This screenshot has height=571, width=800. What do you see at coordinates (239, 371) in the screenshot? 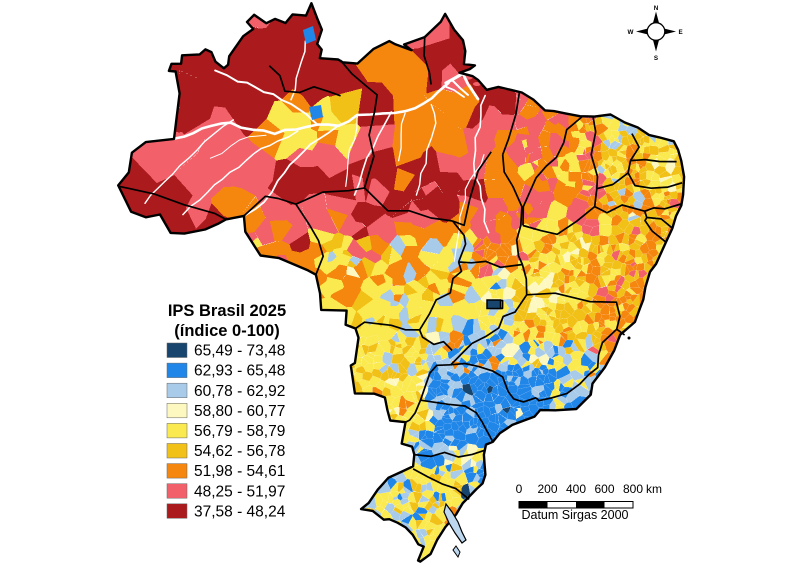
I see `svg-text: 62,93 - 65,48` at bounding box center [239, 371].